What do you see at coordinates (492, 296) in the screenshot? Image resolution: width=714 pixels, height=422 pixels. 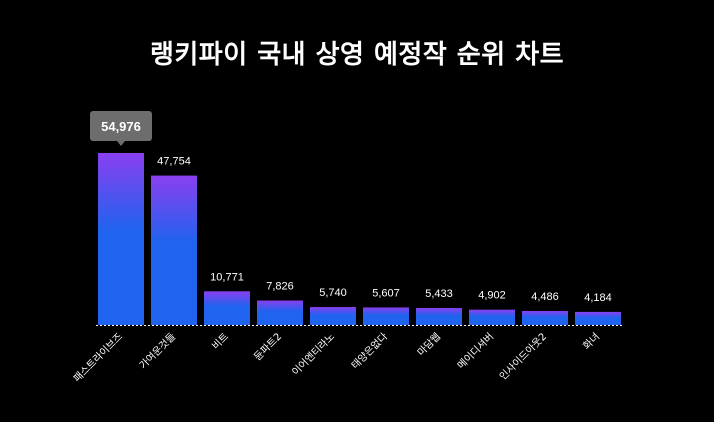 I see `value-label-7: 4,902` at bounding box center [492, 296].